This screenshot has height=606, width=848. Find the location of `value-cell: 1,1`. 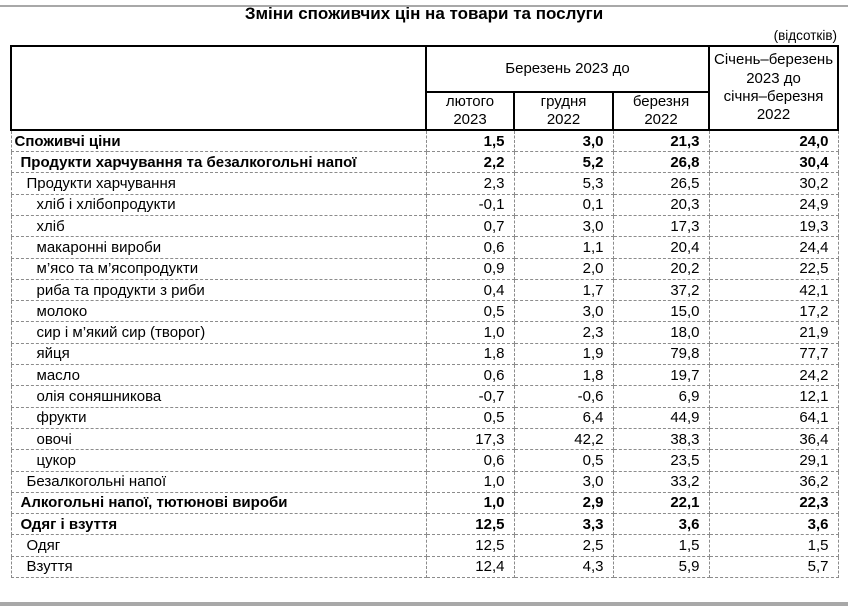

value-cell: 1,1 is located at coordinates (563, 247).